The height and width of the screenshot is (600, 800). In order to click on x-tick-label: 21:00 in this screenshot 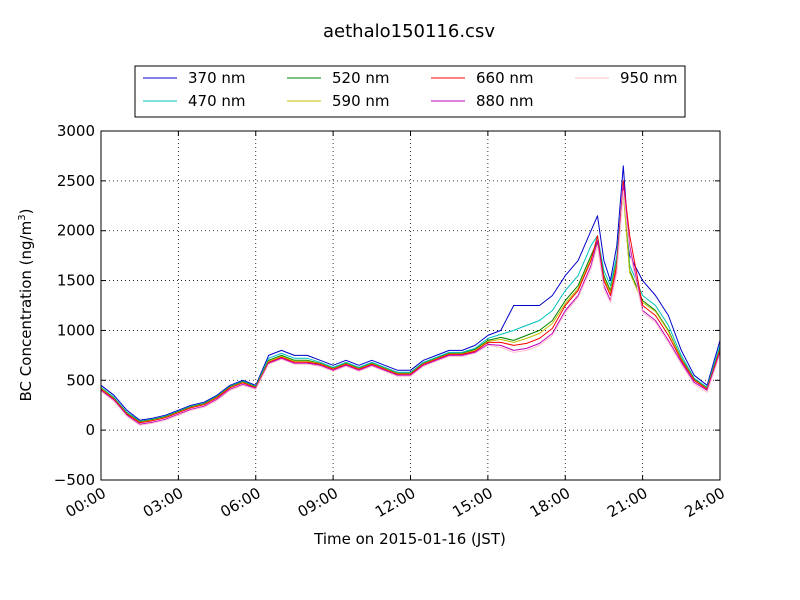, I will do `click(627, 502)`.